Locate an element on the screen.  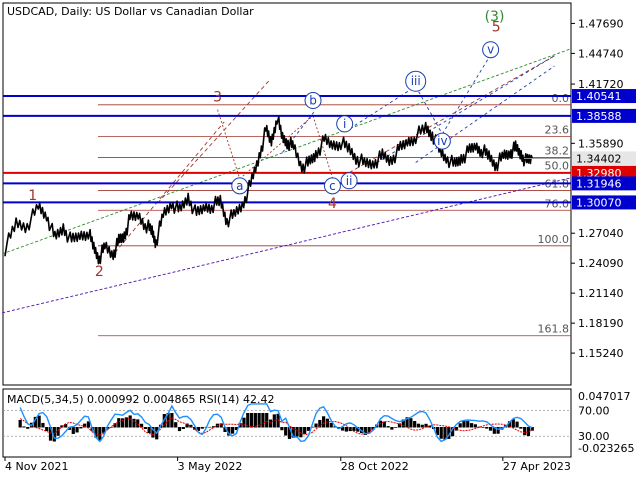
fib-level-label: 0.0 is located at coordinates (561, 98).